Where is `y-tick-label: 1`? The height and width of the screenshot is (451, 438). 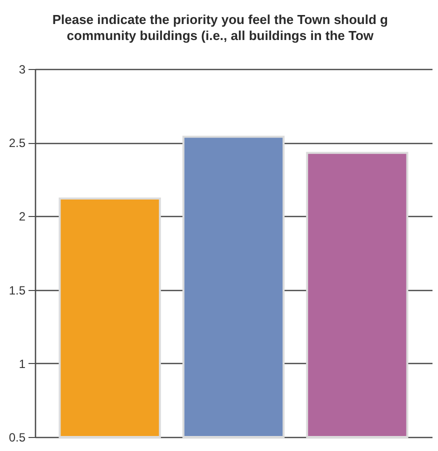 y-tick-label: 1 is located at coordinates (22, 363).